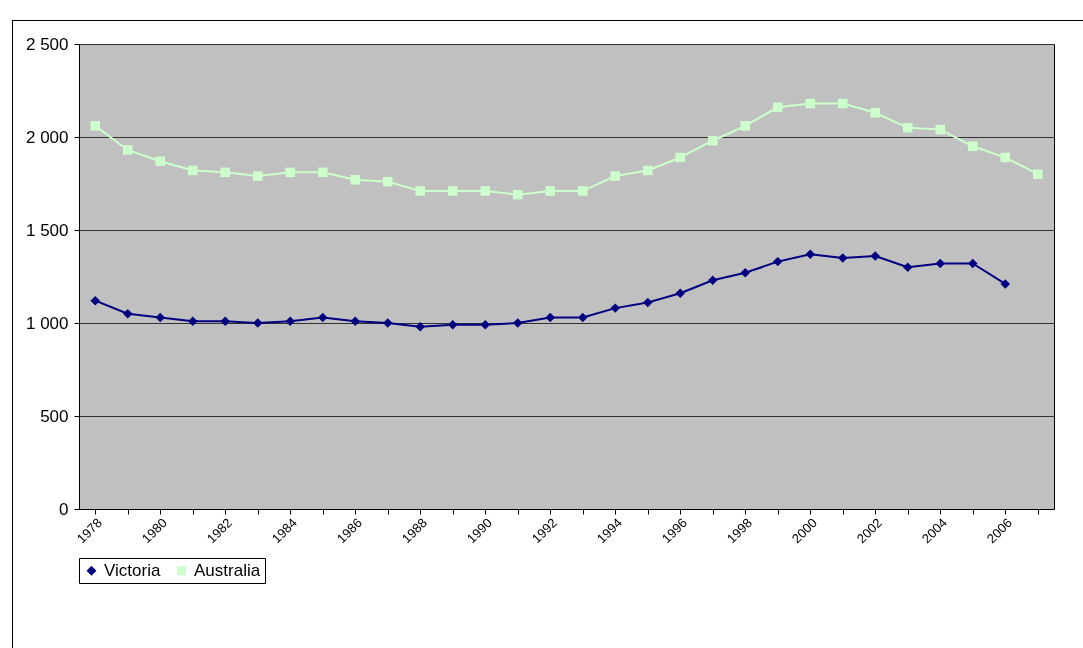 The width and height of the screenshot is (1083, 648). What do you see at coordinates (64, 509) in the screenshot?
I see `y-tick-label: 0` at bounding box center [64, 509].